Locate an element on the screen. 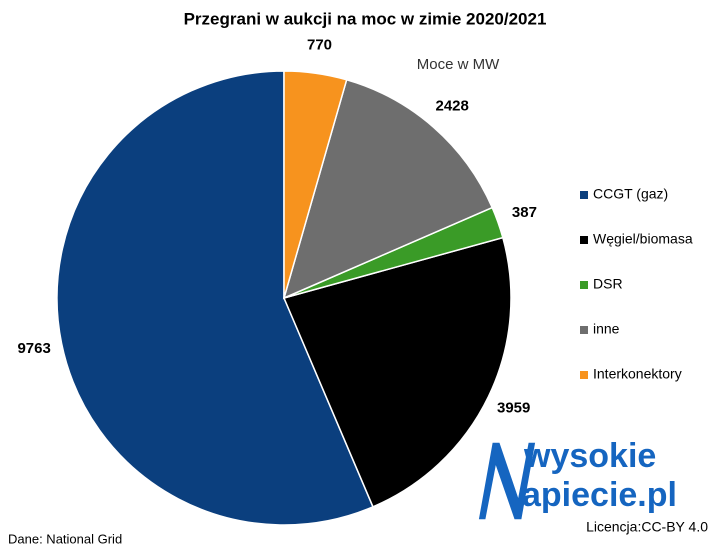  chart-subtitle: Moce w MW is located at coordinates (458, 64).